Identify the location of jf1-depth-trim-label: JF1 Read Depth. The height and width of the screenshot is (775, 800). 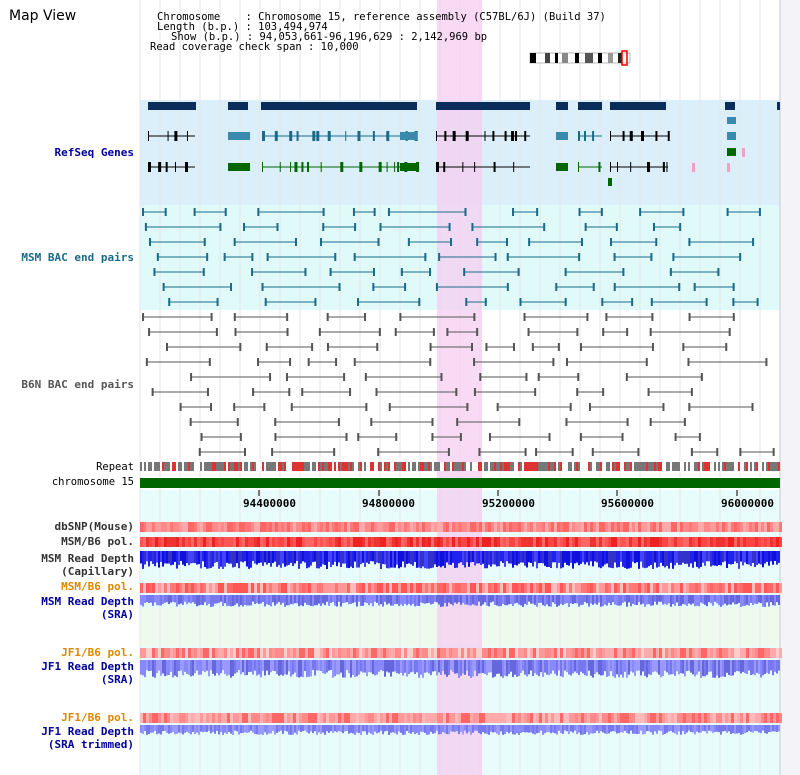
(87, 731).